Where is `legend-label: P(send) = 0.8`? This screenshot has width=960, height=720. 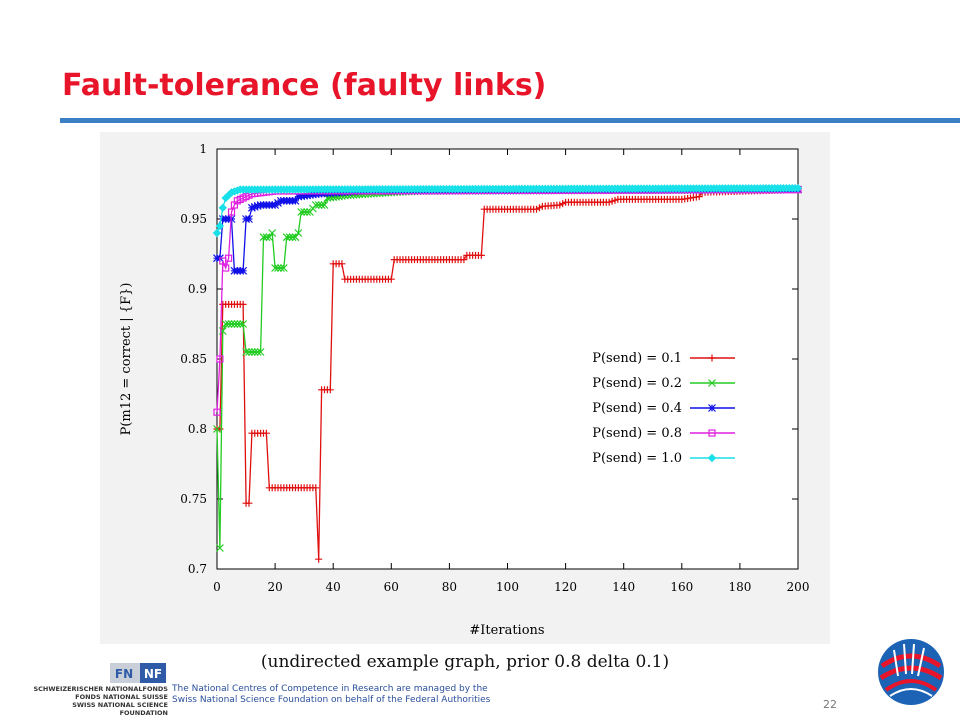 legend-label: P(send) = 0.8 is located at coordinates (637, 433).